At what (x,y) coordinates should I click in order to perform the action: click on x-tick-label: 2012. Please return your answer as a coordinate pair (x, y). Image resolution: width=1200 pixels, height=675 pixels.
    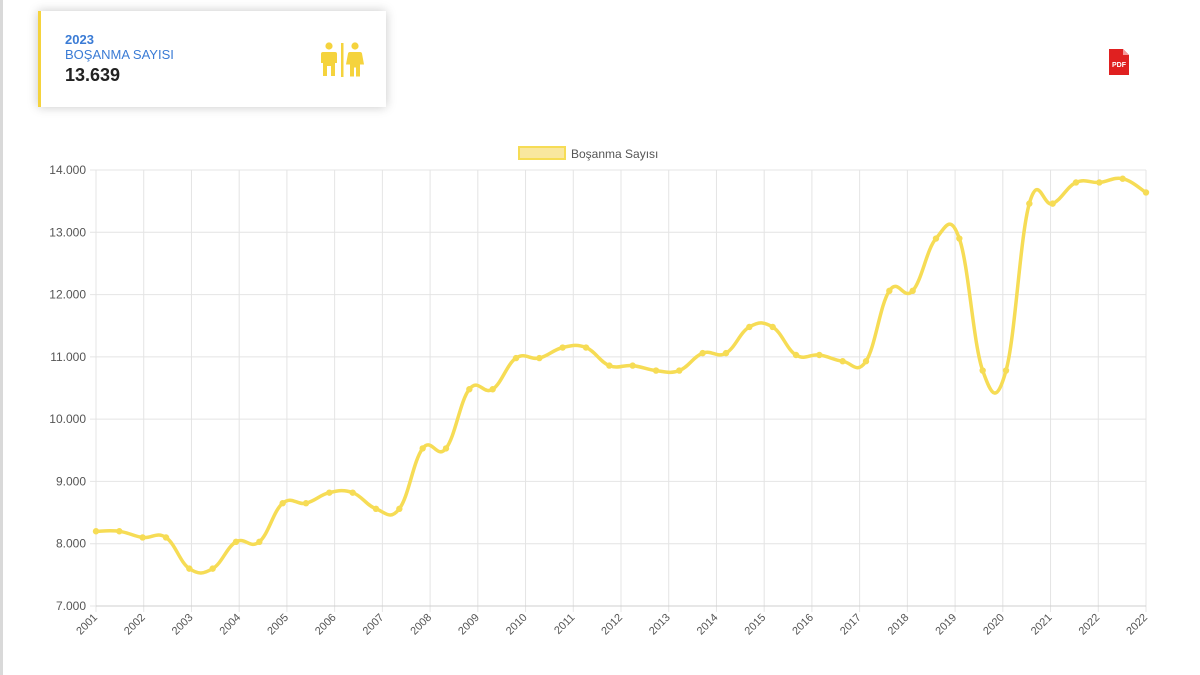
    Looking at the image, I should click on (612, 625).